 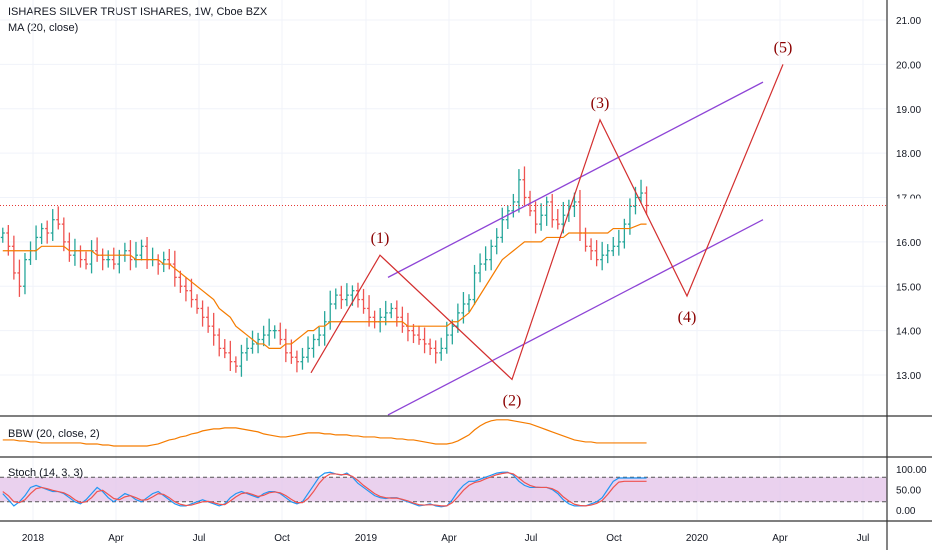 I want to click on y-tick-label: 18.00, so click(x=908, y=154).